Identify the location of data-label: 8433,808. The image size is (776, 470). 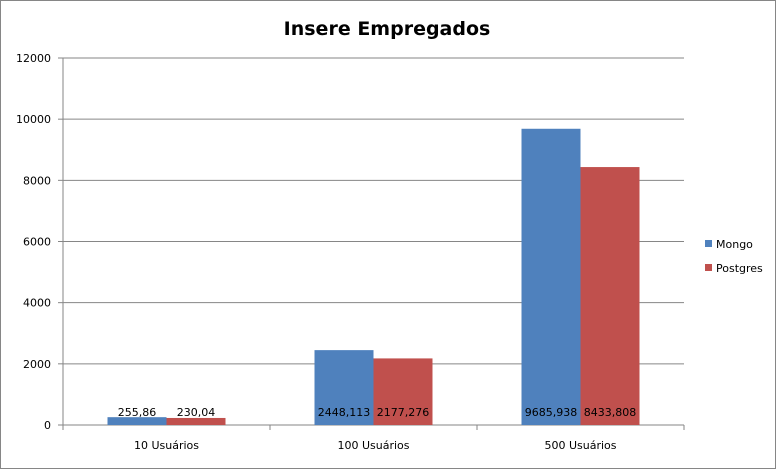
(610, 412).